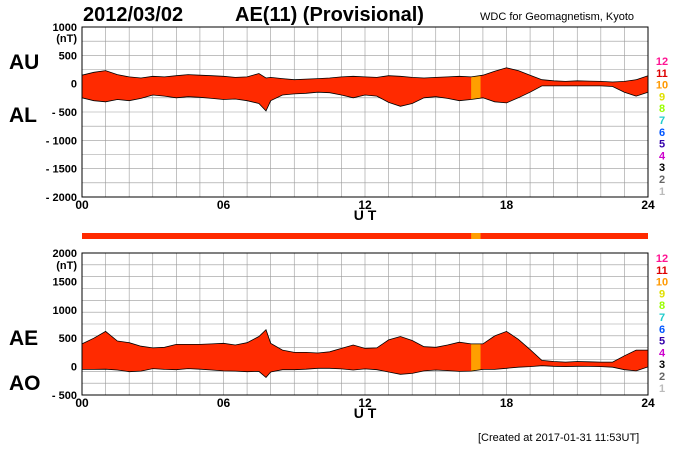 This screenshot has height=450, width=700. What do you see at coordinates (365, 371) in the screenshot?
I see `series-line-ao` at bounding box center [365, 371].